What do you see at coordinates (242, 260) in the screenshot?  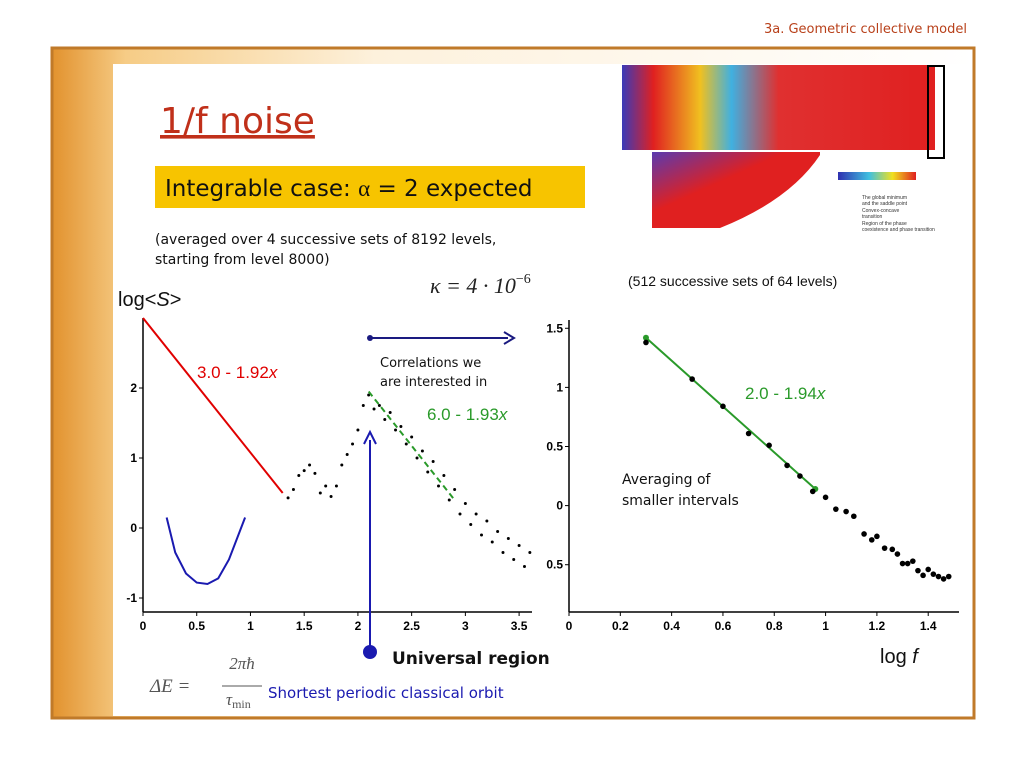 I see `note-left-2: starting from level 8000)` at bounding box center [242, 260].